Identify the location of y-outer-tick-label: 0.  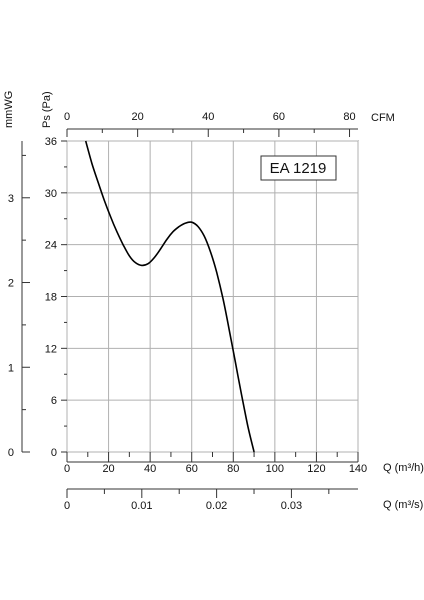
(11, 453).